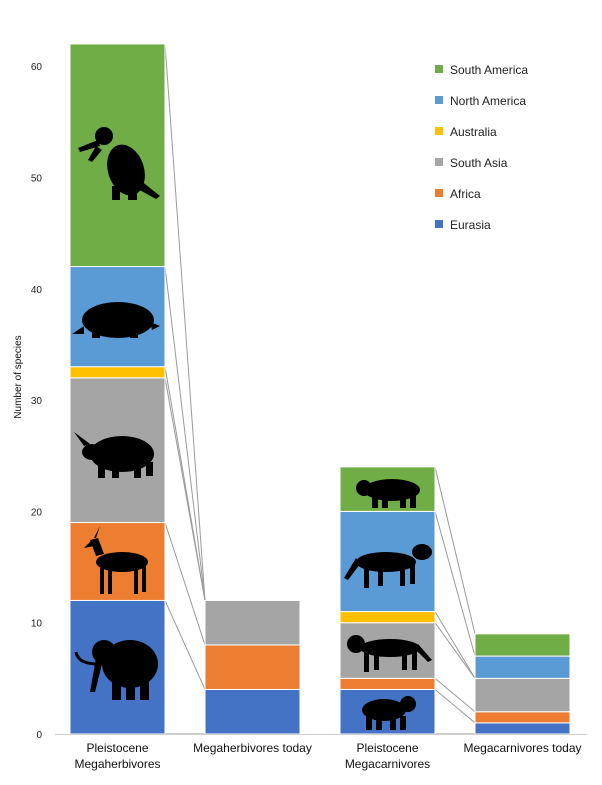 Image resolution: width=602 pixels, height=785 pixels. What do you see at coordinates (488, 101) in the screenshot?
I see `legend-entry: North America` at bounding box center [488, 101].